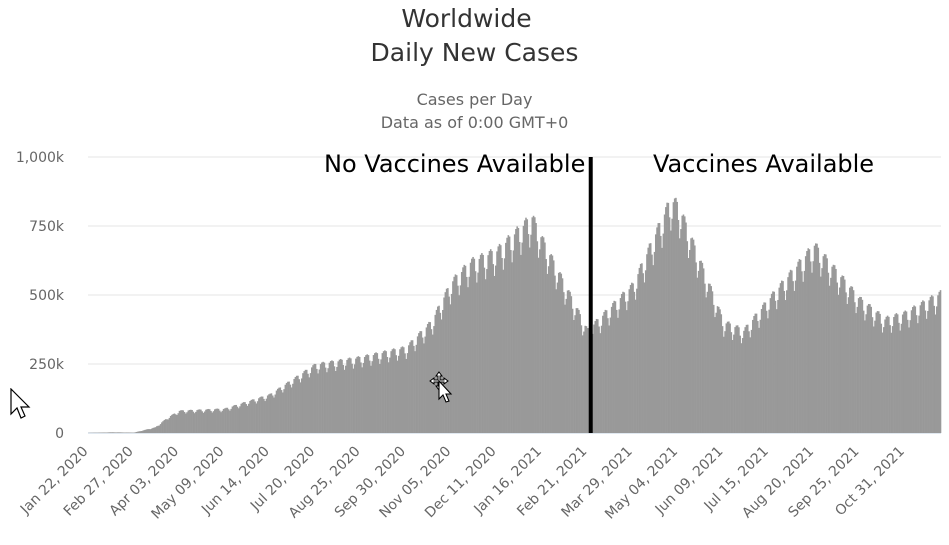 The height and width of the screenshot is (545, 949). Describe the element at coordinates (474, 52) in the screenshot. I see `chart-subtitle: Daily New Cases` at that location.